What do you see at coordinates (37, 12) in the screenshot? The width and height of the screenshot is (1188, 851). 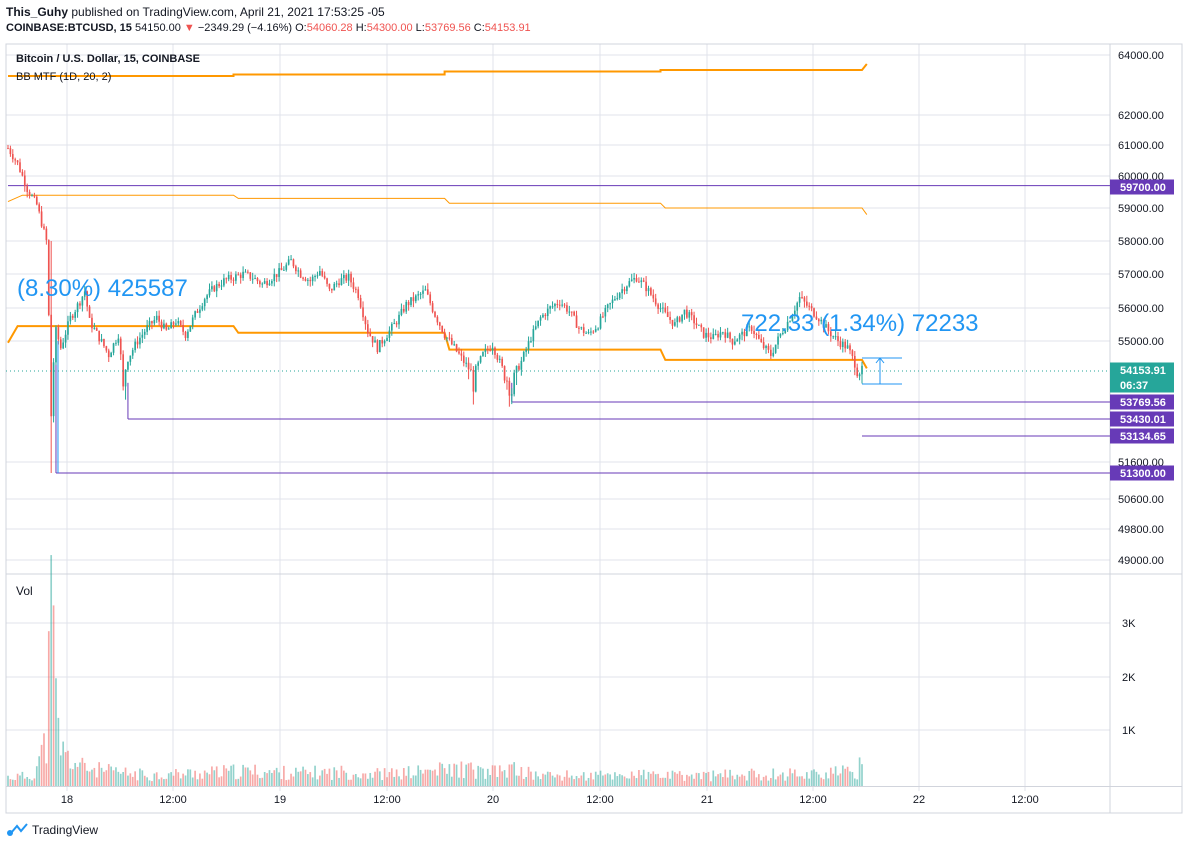 I see `author-name: This_Guhy` at bounding box center [37, 12].